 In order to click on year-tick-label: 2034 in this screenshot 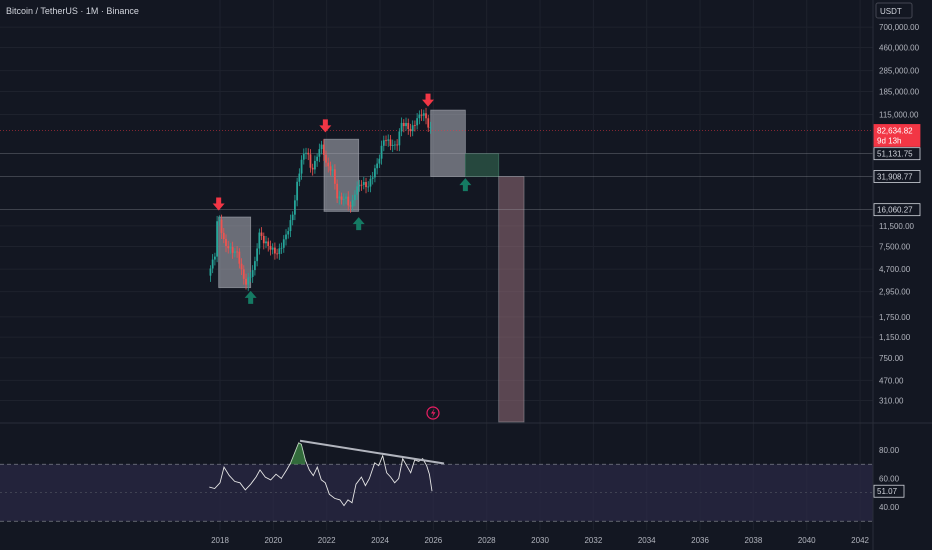, I will do `click(647, 540)`.